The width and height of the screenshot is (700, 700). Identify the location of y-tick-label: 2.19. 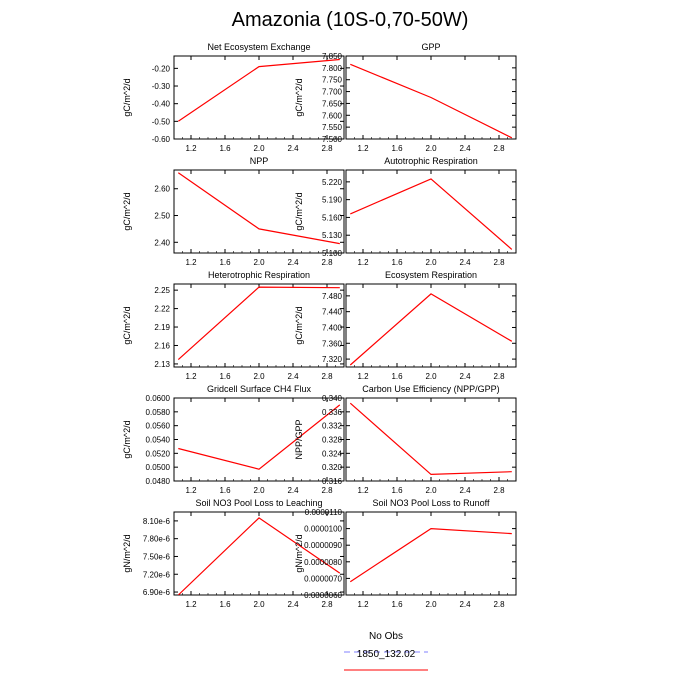
(162, 327).